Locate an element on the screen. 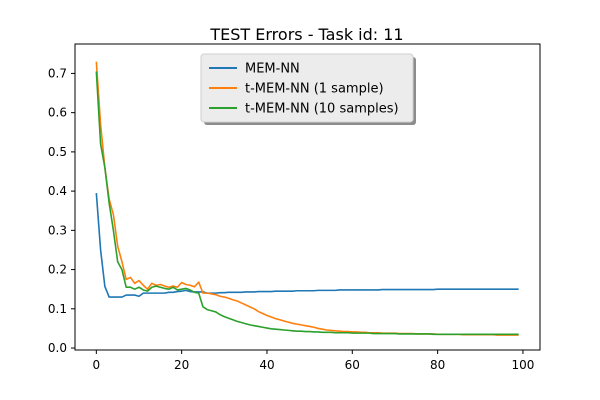 Image resolution: width=600 pixels, height=400 pixels. y-tick-label: 0.6 is located at coordinates (57, 113).